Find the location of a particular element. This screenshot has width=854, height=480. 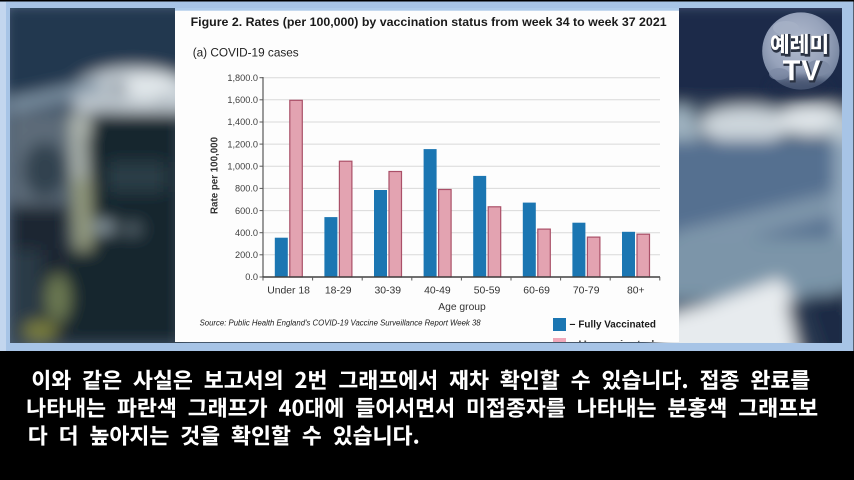

svg-text: Age group is located at coordinates (462, 307).